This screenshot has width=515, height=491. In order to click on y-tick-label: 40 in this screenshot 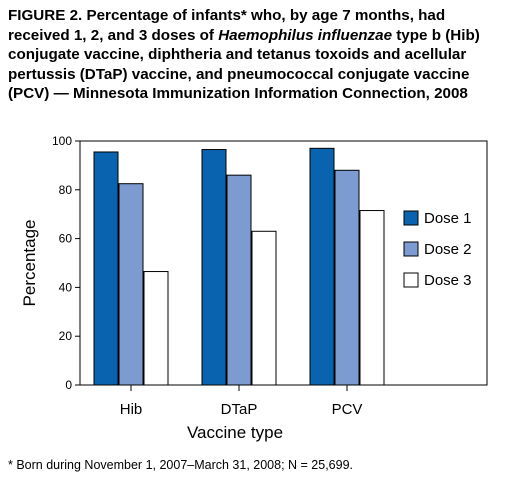, I will do `click(66, 287)`.